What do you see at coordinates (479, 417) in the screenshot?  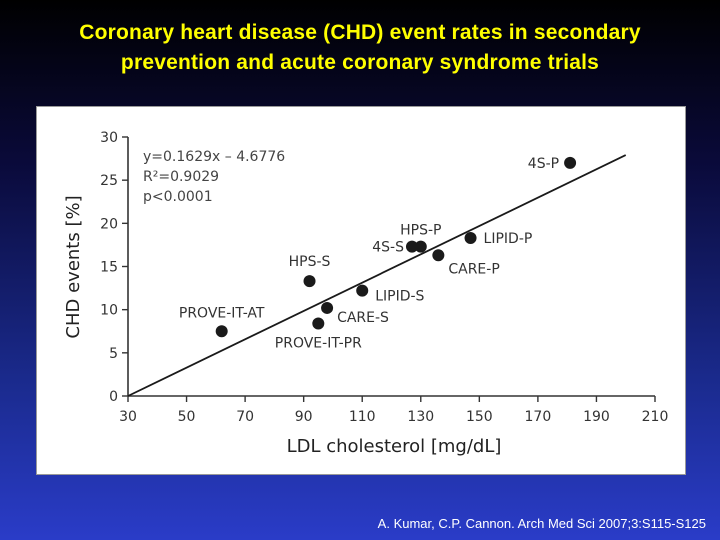 I see `x-tick-label: 150` at bounding box center [479, 417].